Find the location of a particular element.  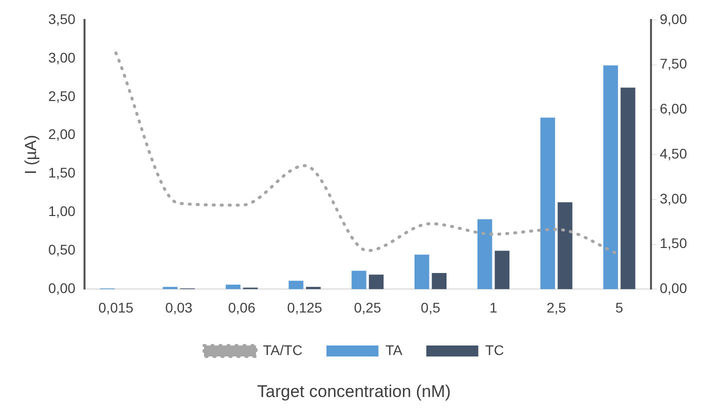

y-tick-label: 0,50 is located at coordinates (62, 250).